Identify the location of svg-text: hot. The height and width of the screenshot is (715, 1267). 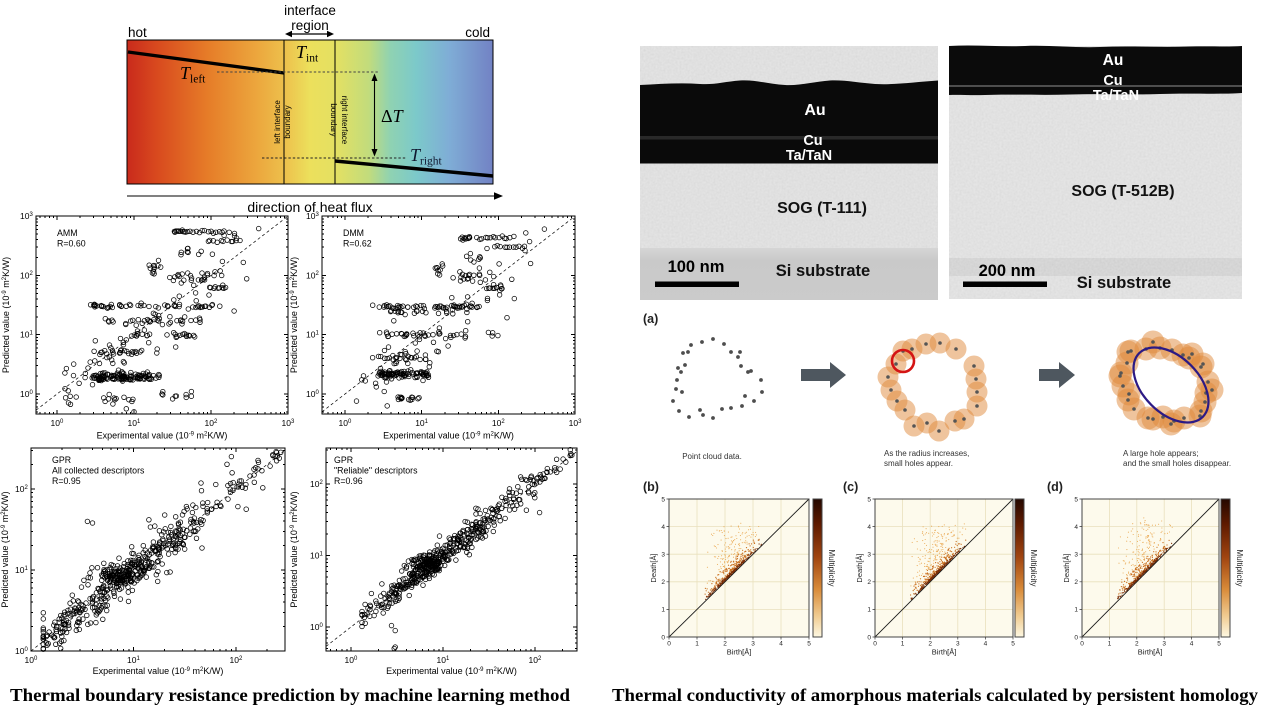
(137, 32).